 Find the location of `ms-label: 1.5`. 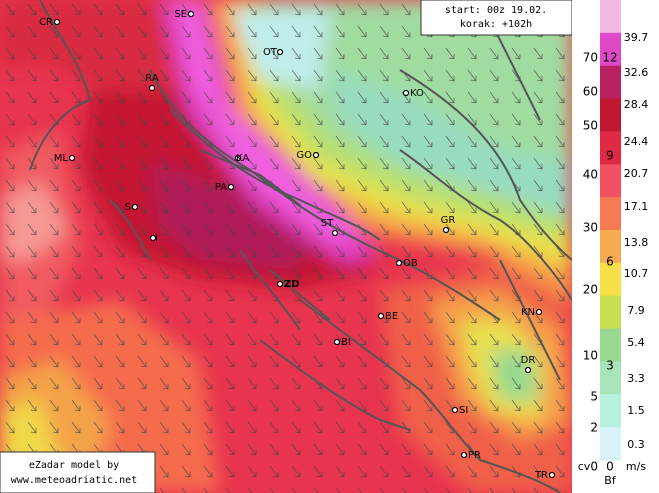

ms-label: 1.5 is located at coordinates (636, 410).